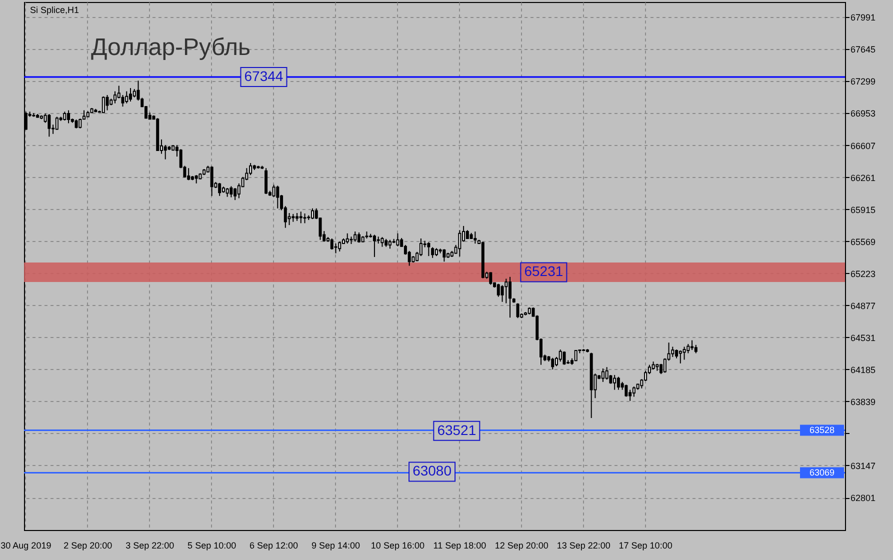 The height and width of the screenshot is (560, 893). Describe the element at coordinates (863, 273) in the screenshot. I see `y-tick-label: 65223` at that location.